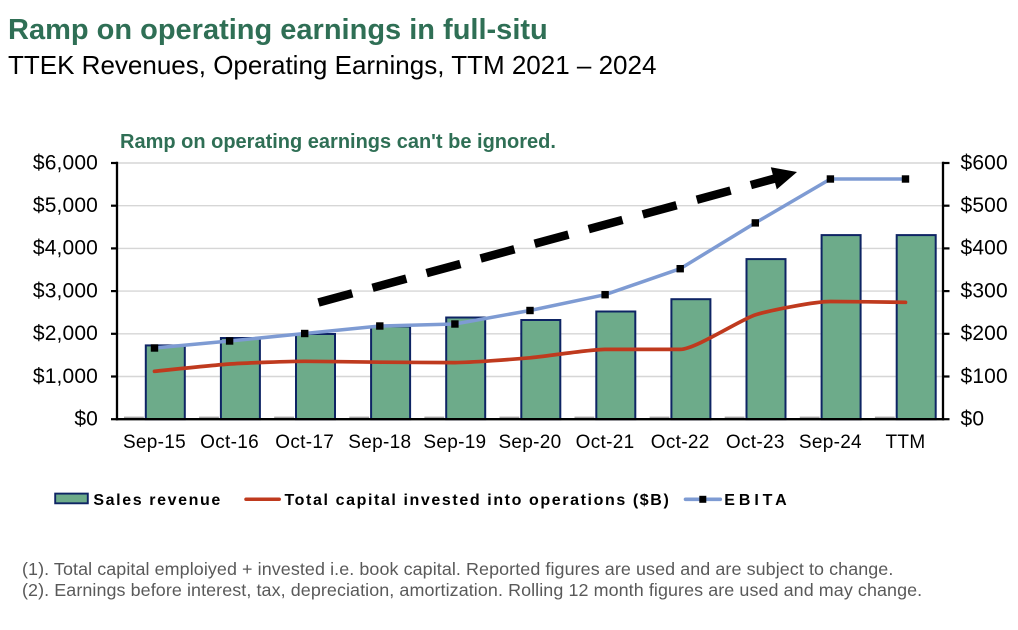 The height and width of the screenshot is (630, 1018). What do you see at coordinates (984, 248) in the screenshot?
I see `svg-text: $400` at bounding box center [984, 248].